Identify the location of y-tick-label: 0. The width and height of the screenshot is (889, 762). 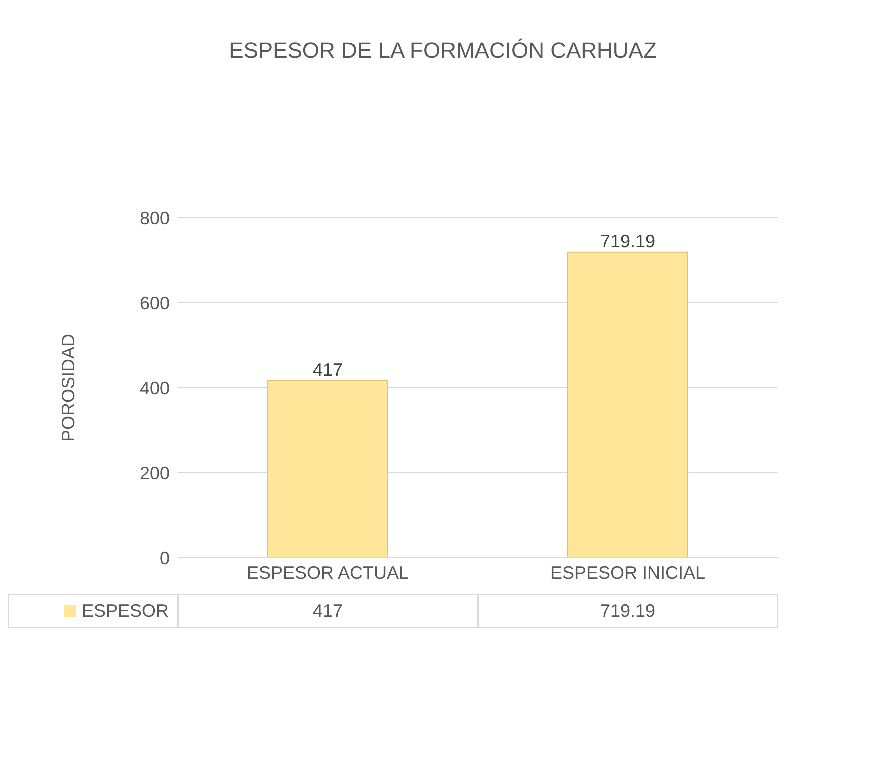
(165, 558).